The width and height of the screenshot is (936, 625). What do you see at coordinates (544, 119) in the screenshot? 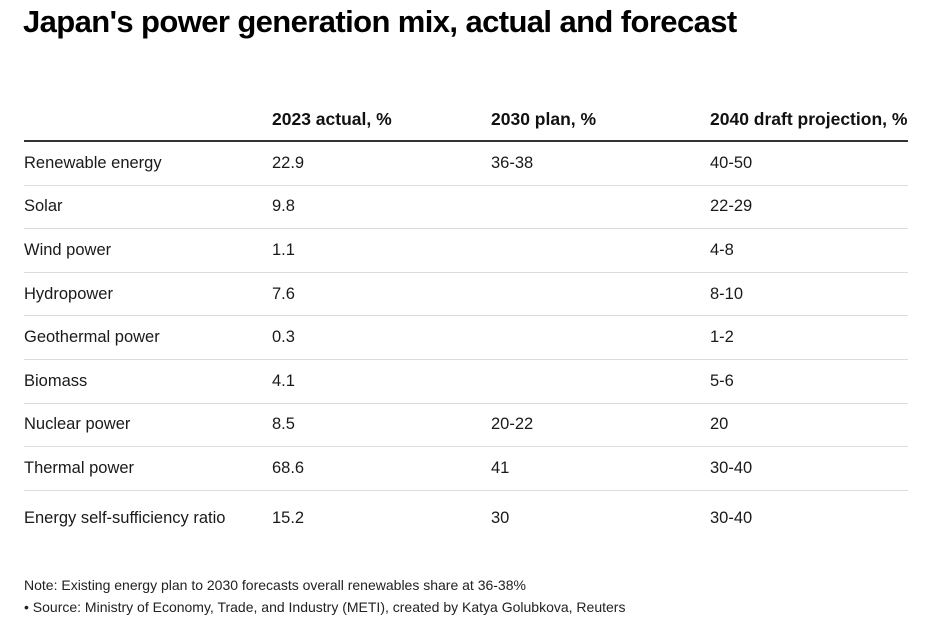
I see `column-header-2030-plan: 2030 plan, %` at bounding box center [544, 119].